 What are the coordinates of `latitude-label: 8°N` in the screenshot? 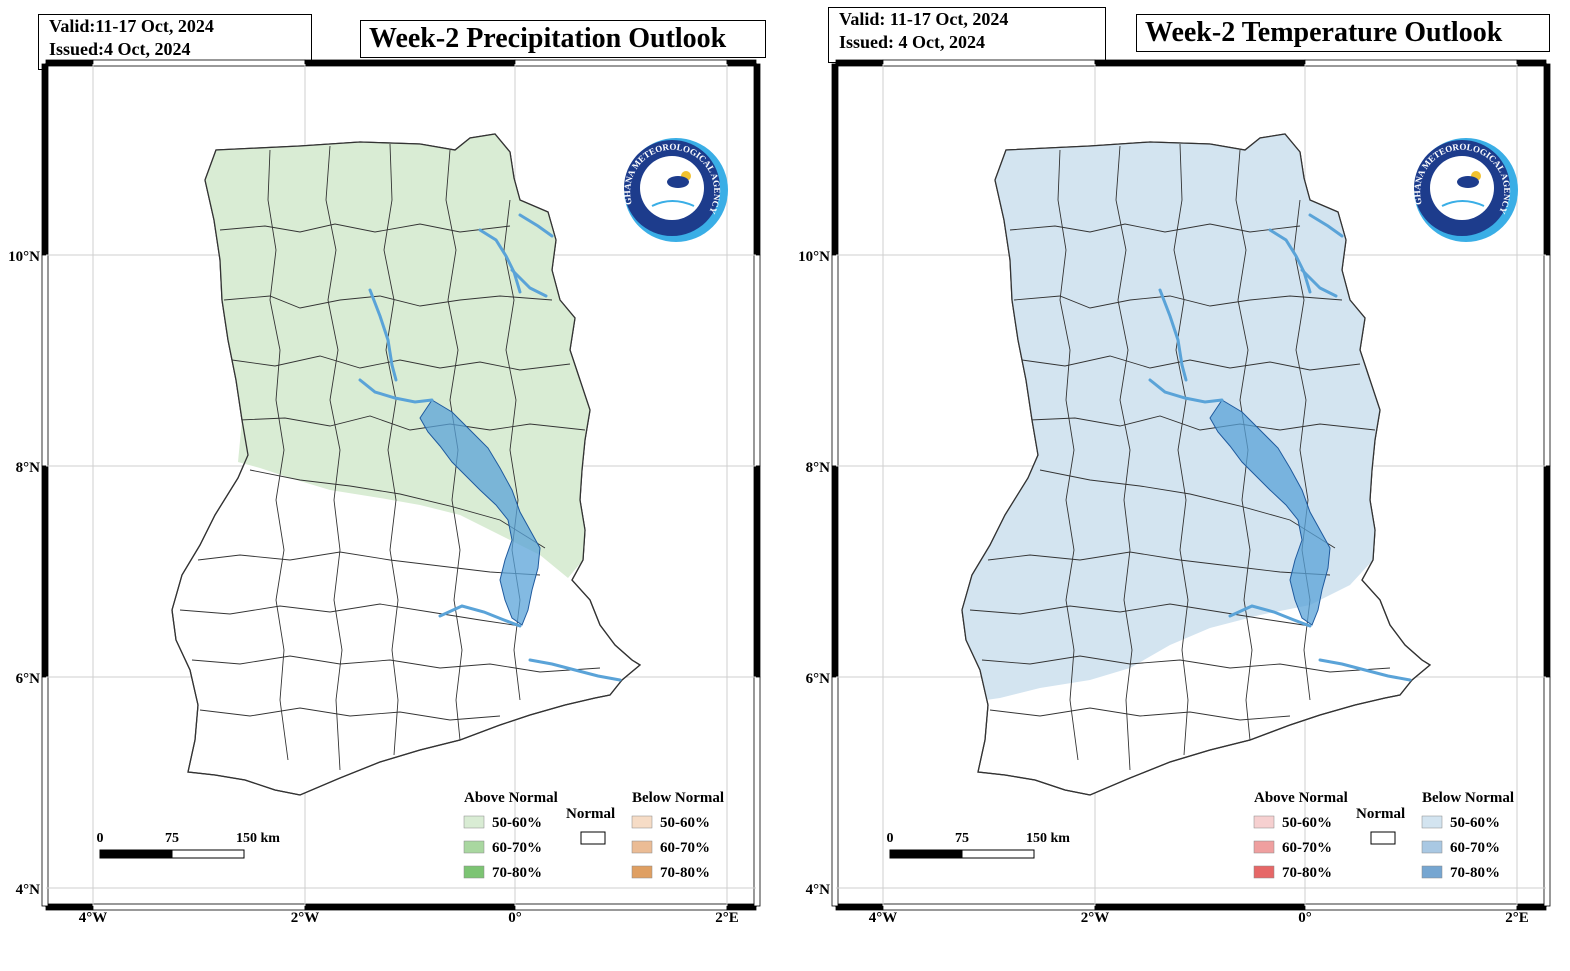 It's located at (818, 468).